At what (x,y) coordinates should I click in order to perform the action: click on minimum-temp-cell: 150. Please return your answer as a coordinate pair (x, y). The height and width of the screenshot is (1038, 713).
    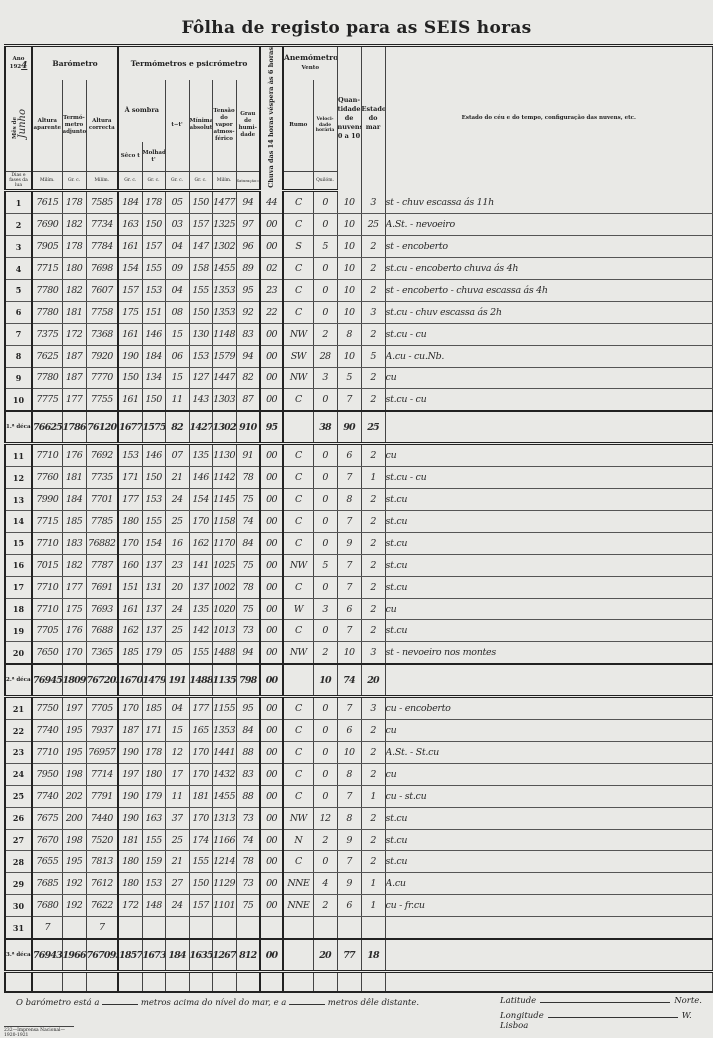
    Looking at the image, I should click on (200, 202).